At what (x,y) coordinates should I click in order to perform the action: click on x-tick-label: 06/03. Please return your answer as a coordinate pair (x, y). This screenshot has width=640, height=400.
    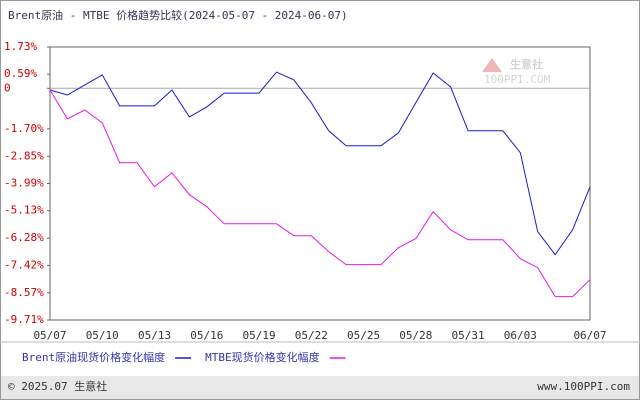
    Looking at the image, I should click on (520, 335).